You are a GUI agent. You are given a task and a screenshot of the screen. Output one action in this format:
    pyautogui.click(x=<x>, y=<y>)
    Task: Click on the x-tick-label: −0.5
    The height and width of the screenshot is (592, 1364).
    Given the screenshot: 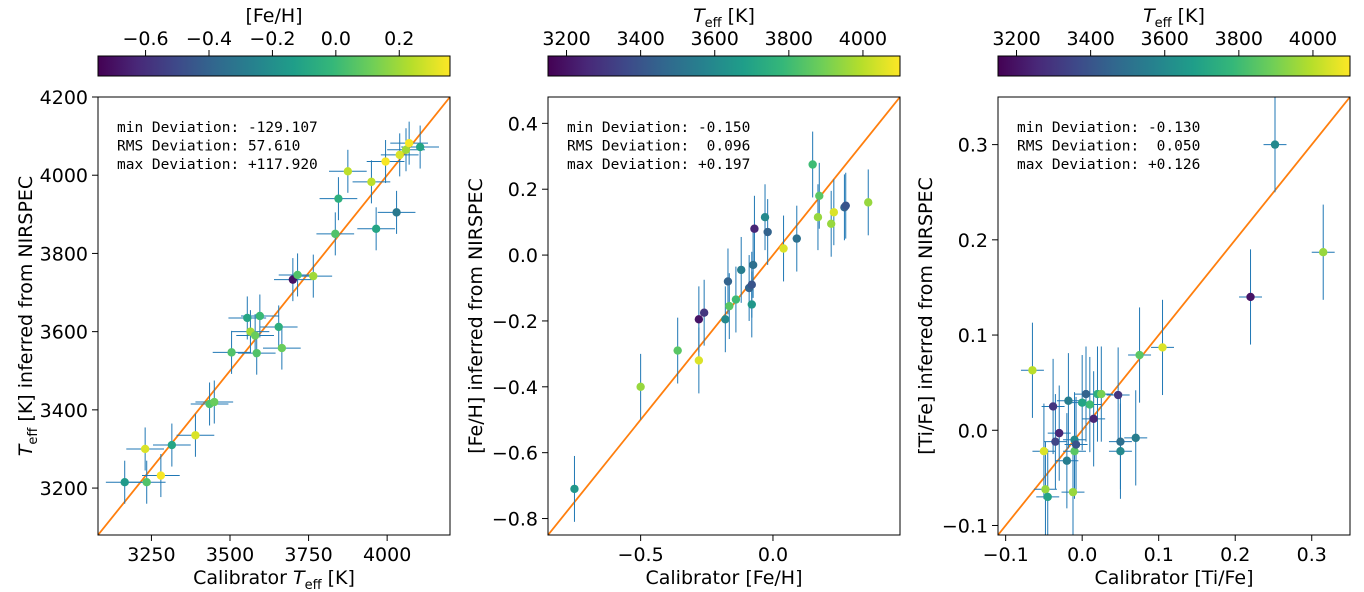 What is the action you would take?
    pyautogui.click(x=641, y=555)
    